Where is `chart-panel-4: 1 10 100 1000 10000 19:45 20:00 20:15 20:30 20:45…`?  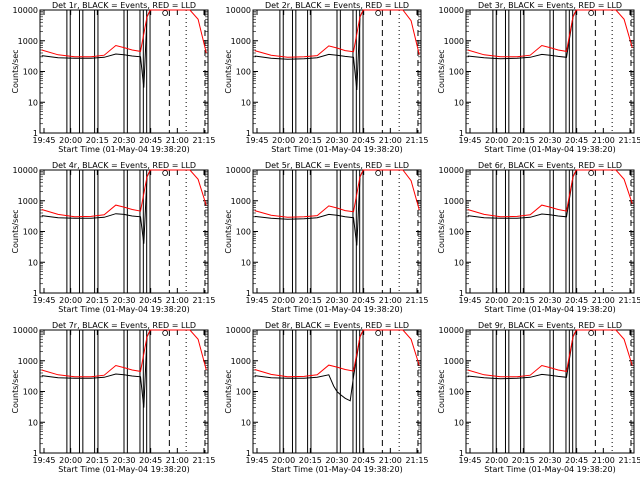 chart-panel-4: 1 10 100 1000 10000 19:45 20:00 20:15 20:30 20:45… is located at coordinates (113, 237).